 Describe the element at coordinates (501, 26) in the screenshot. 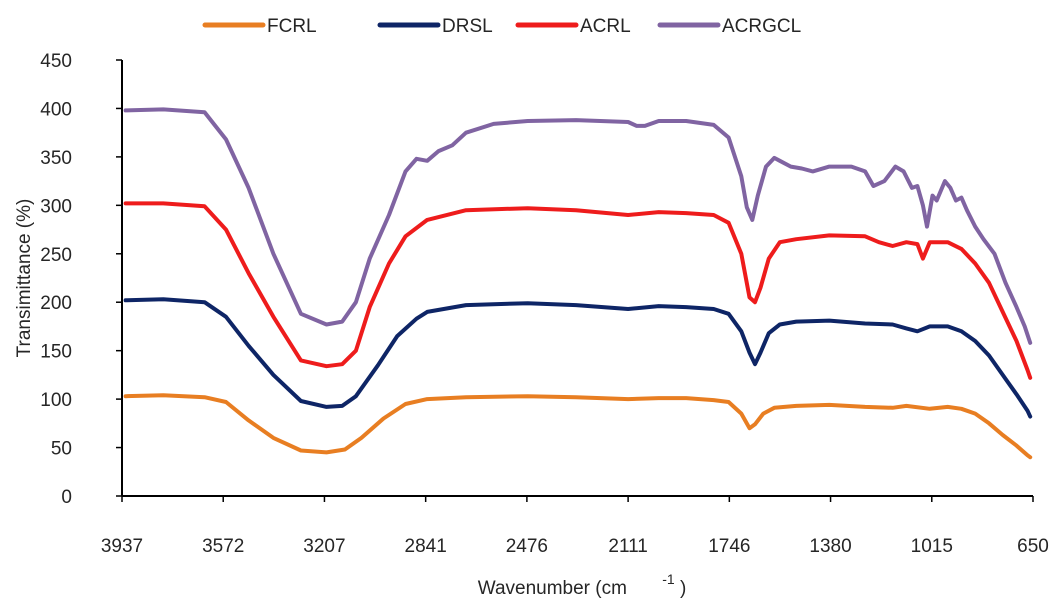

I see `legend: FCRL DRSL ACRL ACRGCL` at that location.